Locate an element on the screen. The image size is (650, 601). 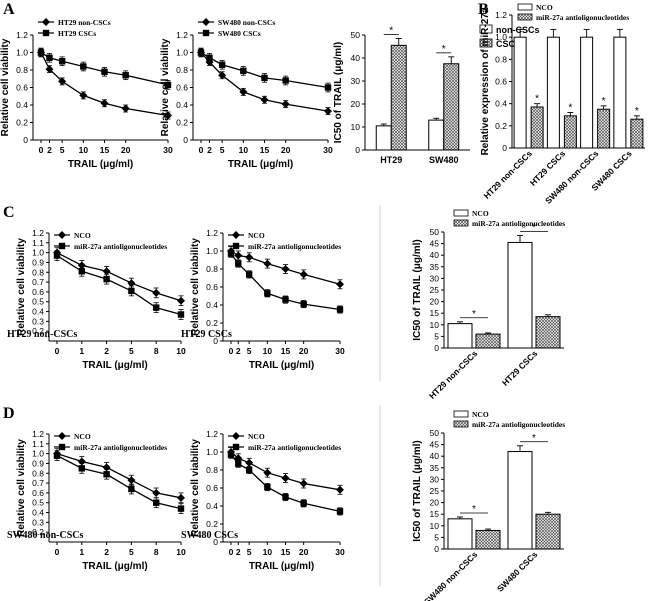
y-tick-label: 0.4 is located at coordinates (182, 105).